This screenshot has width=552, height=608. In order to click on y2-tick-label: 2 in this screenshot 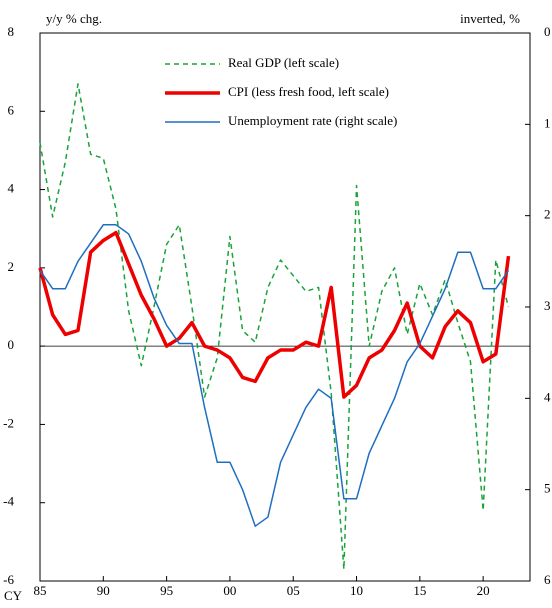, I will do `click(547, 214)`.